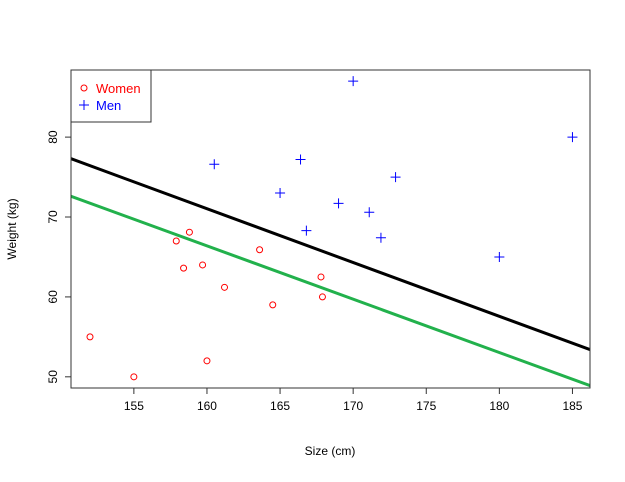 This screenshot has height=482, width=625. What do you see at coordinates (53, 297) in the screenshot?
I see `y-tick-label: 60` at bounding box center [53, 297].